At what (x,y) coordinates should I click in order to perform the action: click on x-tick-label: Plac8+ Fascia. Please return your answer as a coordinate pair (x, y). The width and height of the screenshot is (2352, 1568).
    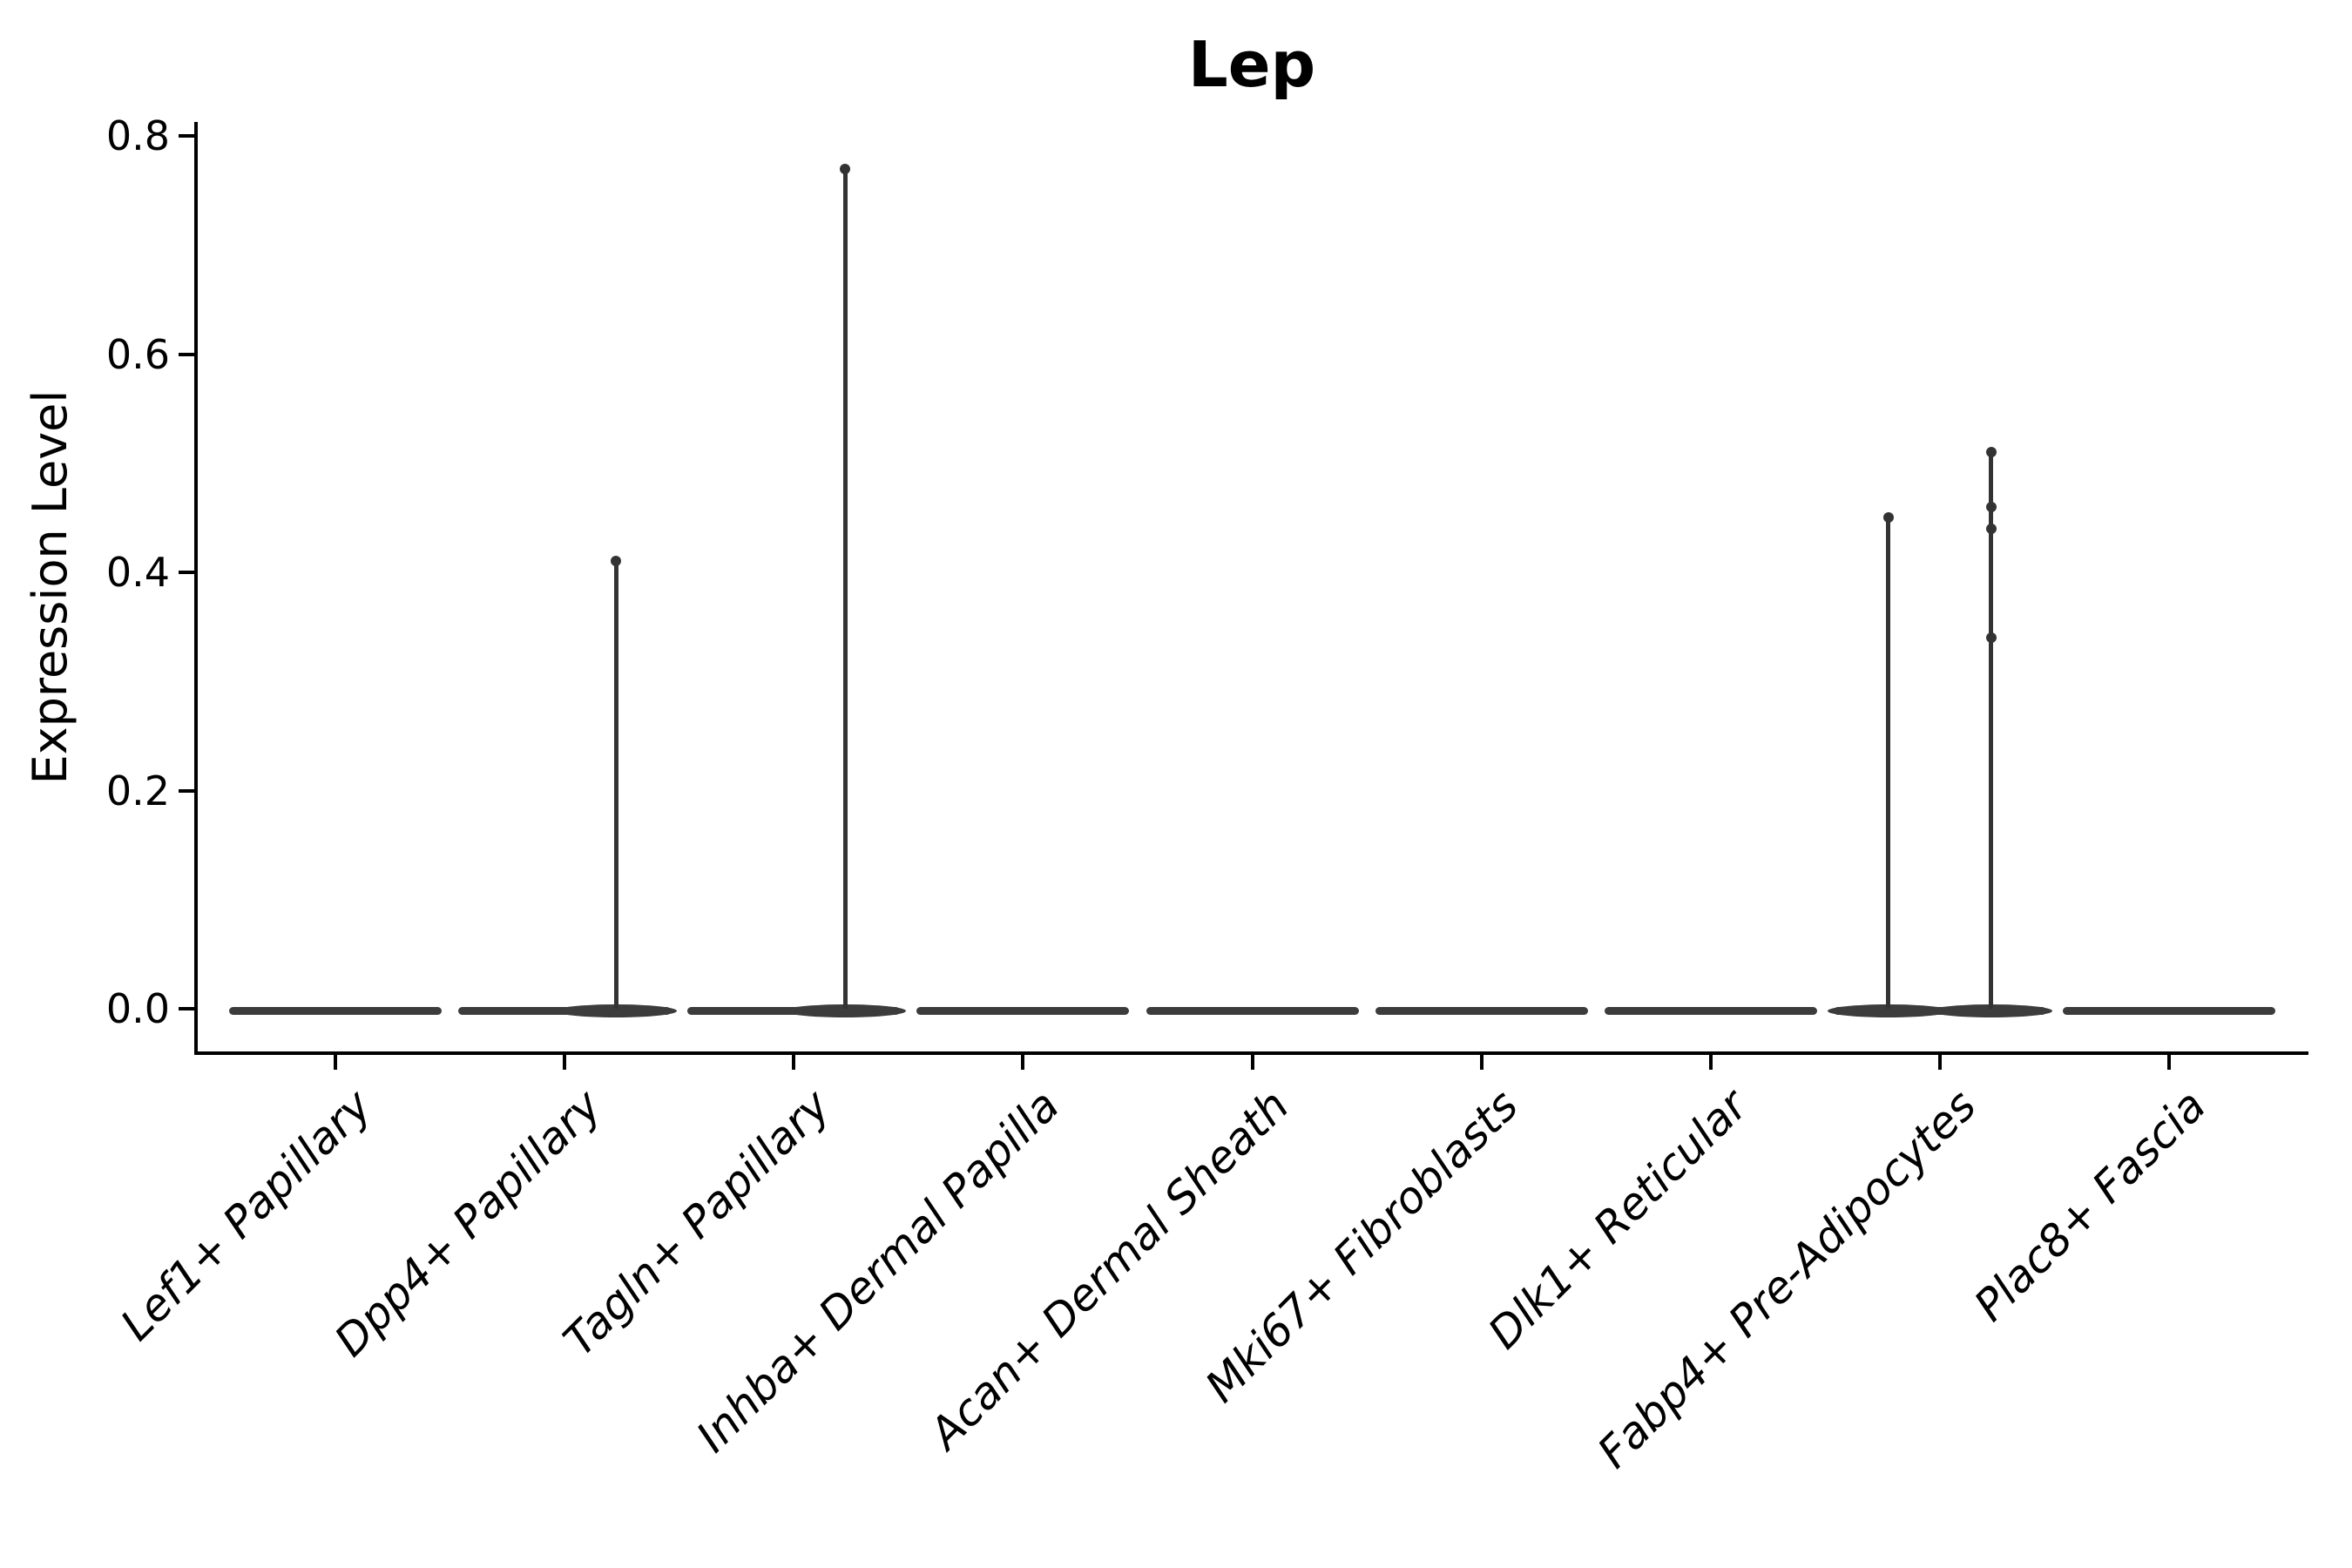
    Looking at the image, I should click on (2089, 1205).